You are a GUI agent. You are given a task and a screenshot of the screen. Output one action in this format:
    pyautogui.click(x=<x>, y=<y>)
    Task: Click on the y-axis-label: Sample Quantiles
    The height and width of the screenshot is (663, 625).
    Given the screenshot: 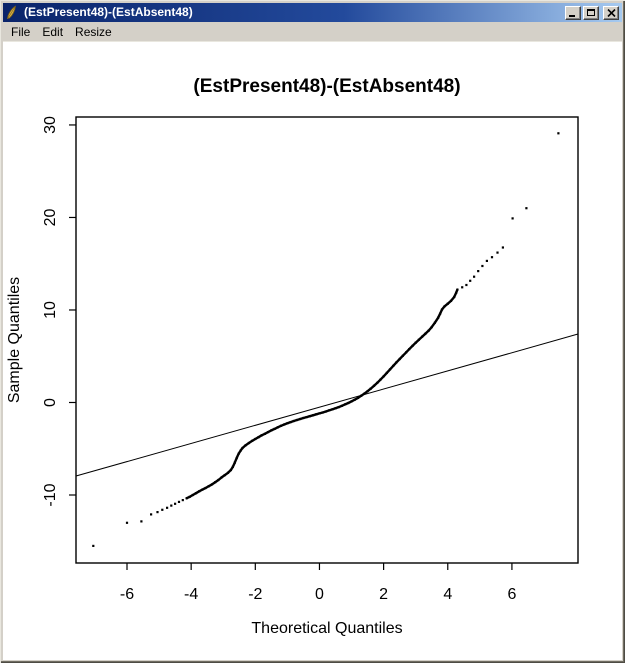 What is the action you would take?
    pyautogui.click(x=14, y=340)
    